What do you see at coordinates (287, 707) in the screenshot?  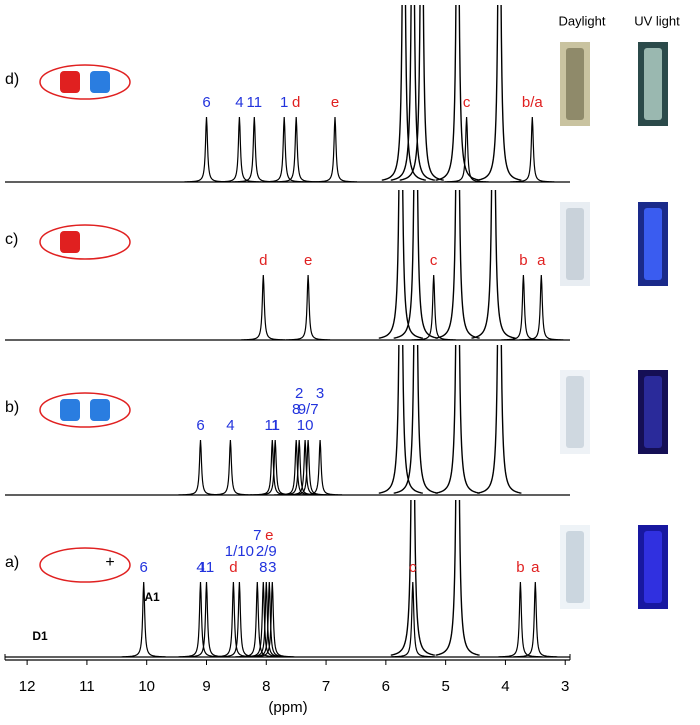 I see `axis-label: (ppm)` at bounding box center [287, 707].